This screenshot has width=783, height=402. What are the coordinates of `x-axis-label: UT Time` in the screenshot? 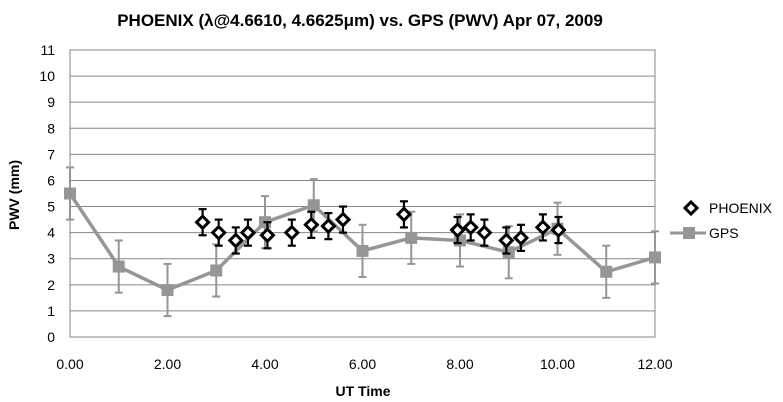 It's located at (363, 391).